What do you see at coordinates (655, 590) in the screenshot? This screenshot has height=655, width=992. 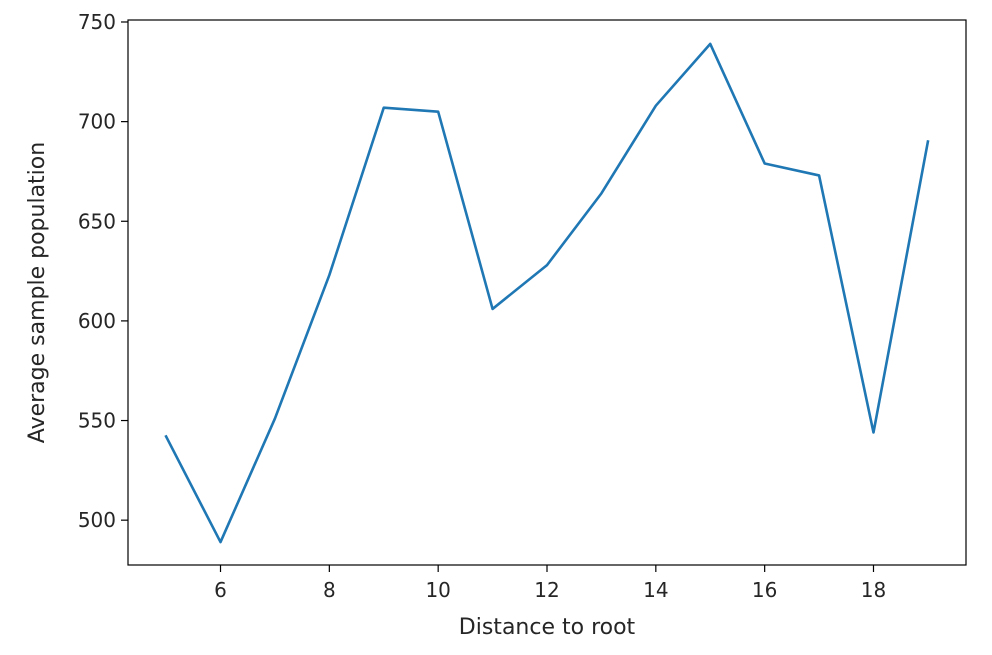 I see `x-tick-label: 14` at bounding box center [655, 590].